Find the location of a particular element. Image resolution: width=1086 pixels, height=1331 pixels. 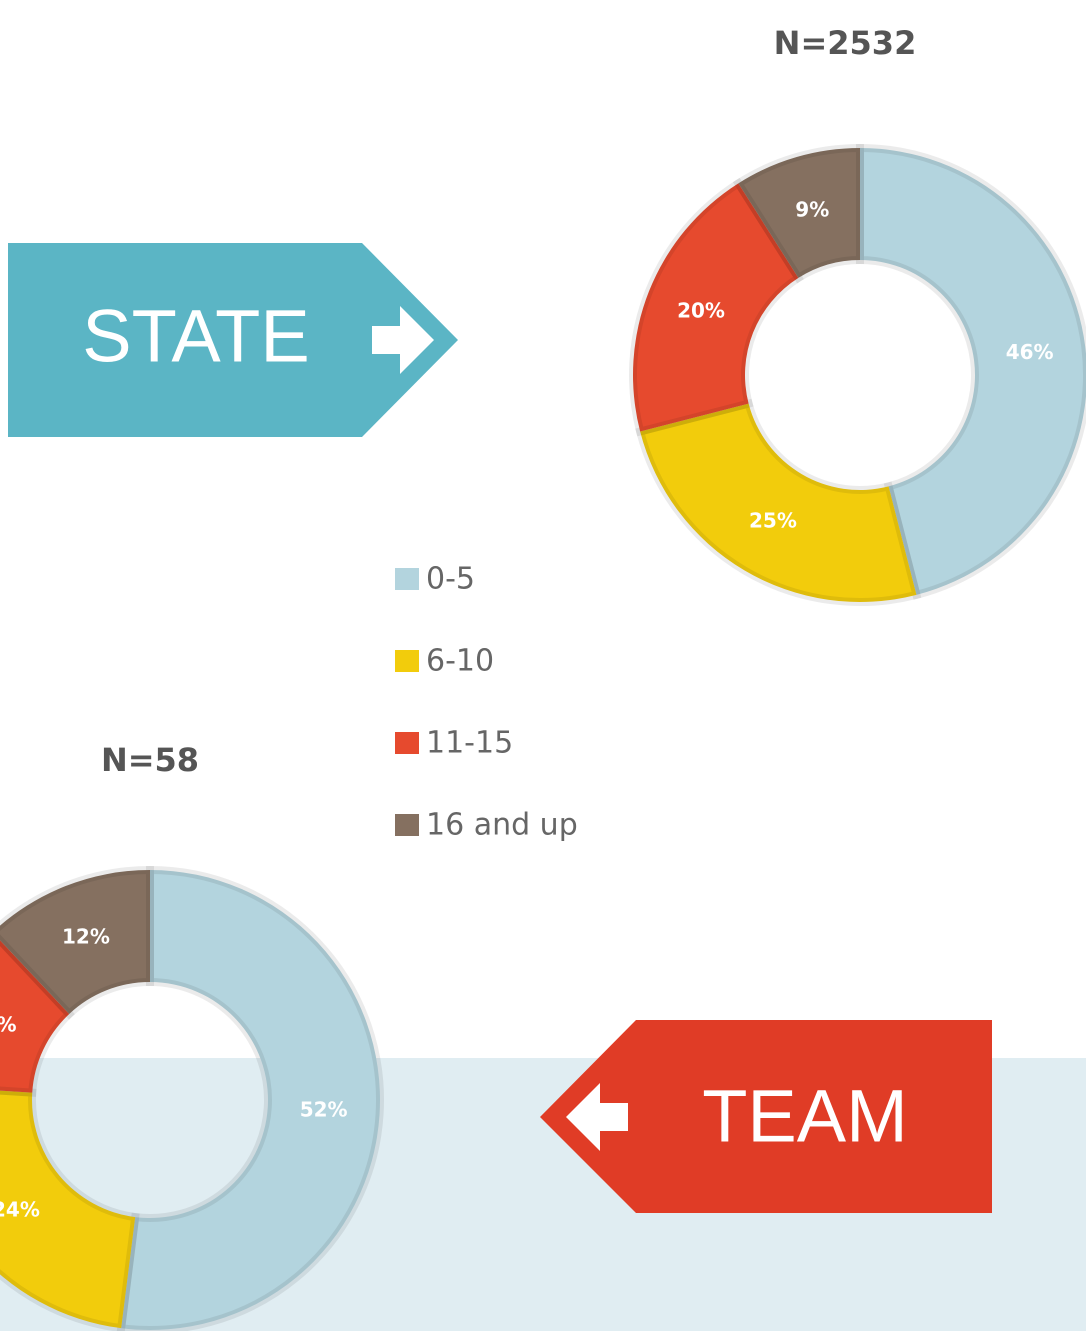

slice-label: 9% is located at coordinates (812, 209).